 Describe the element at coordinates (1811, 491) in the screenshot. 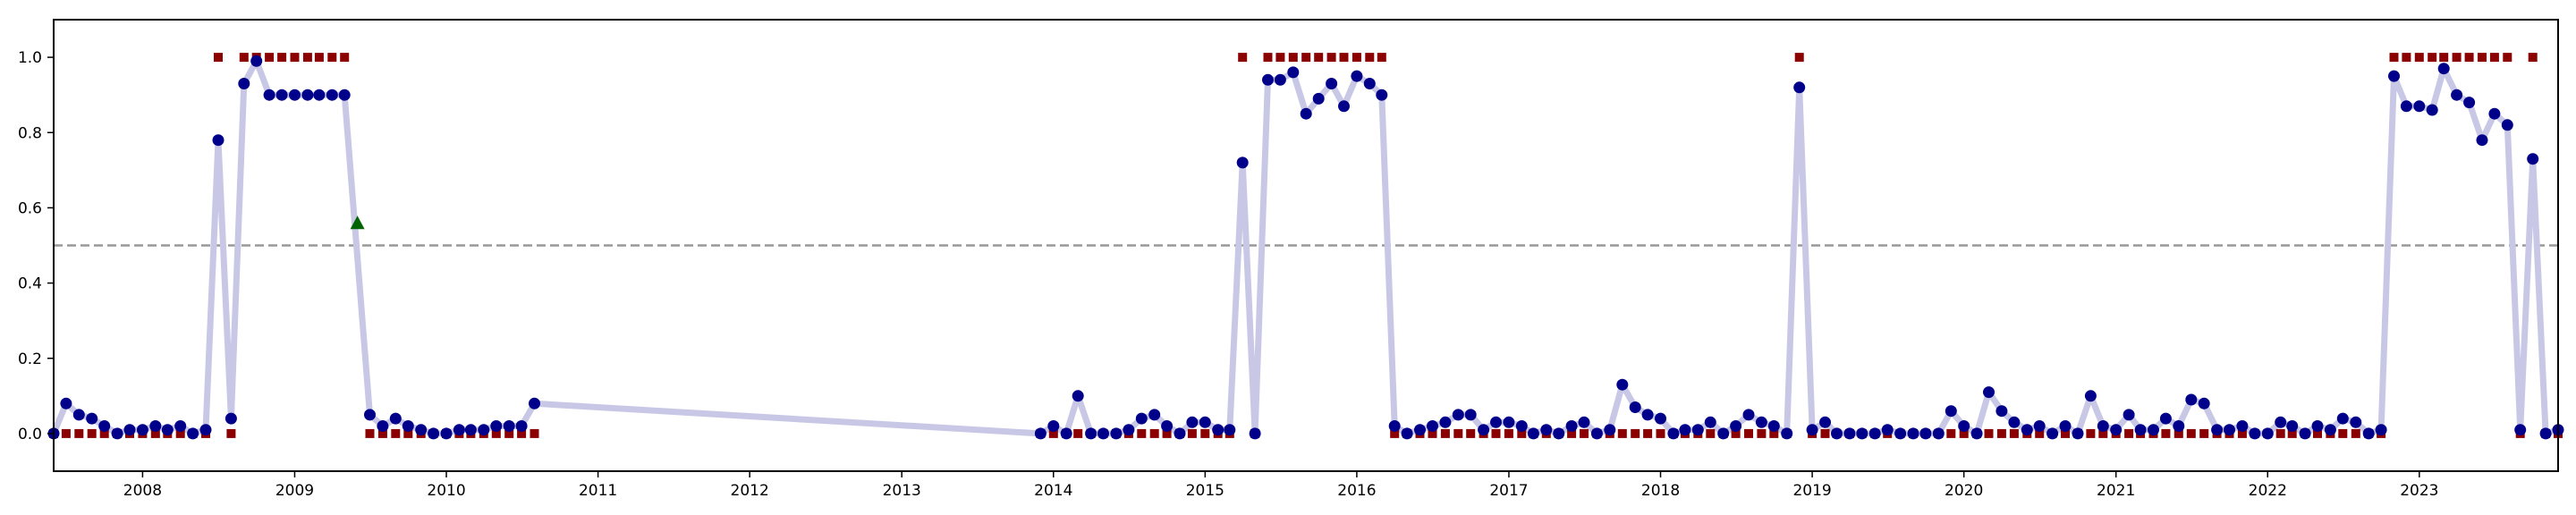

I see `x-tick-label: 2019` at that location.